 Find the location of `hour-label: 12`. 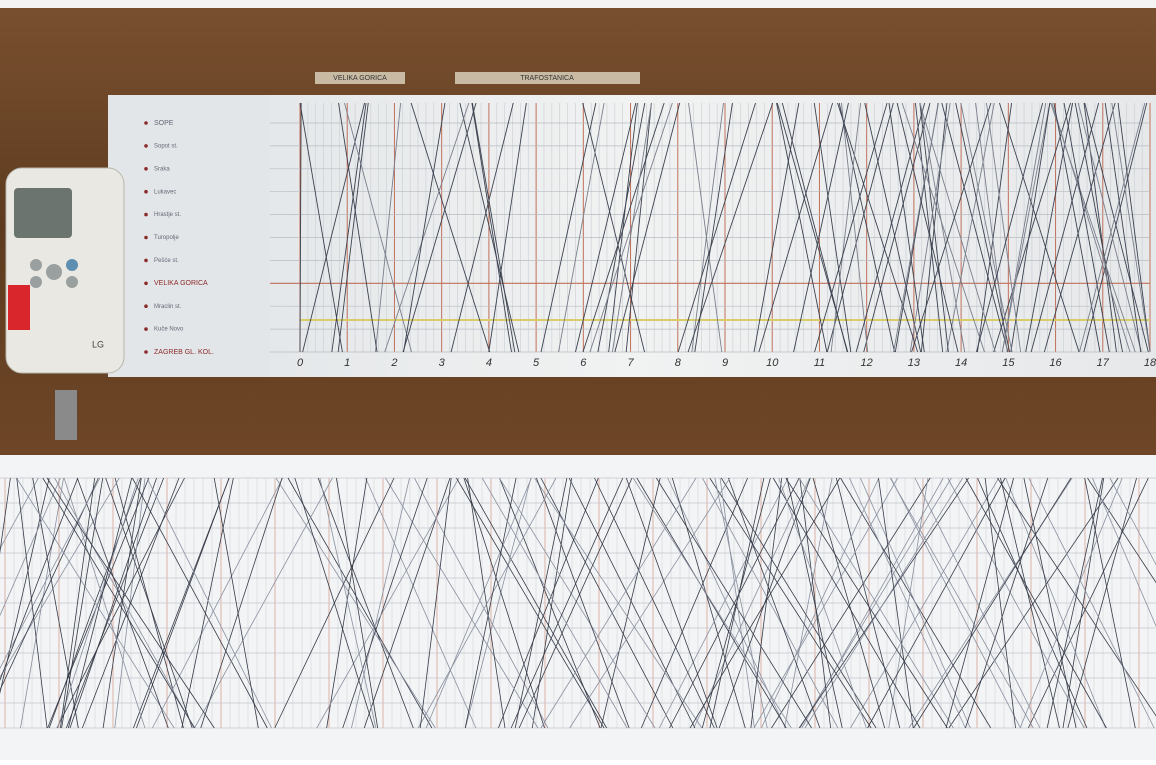

hour-label: 12 is located at coordinates (867, 363).